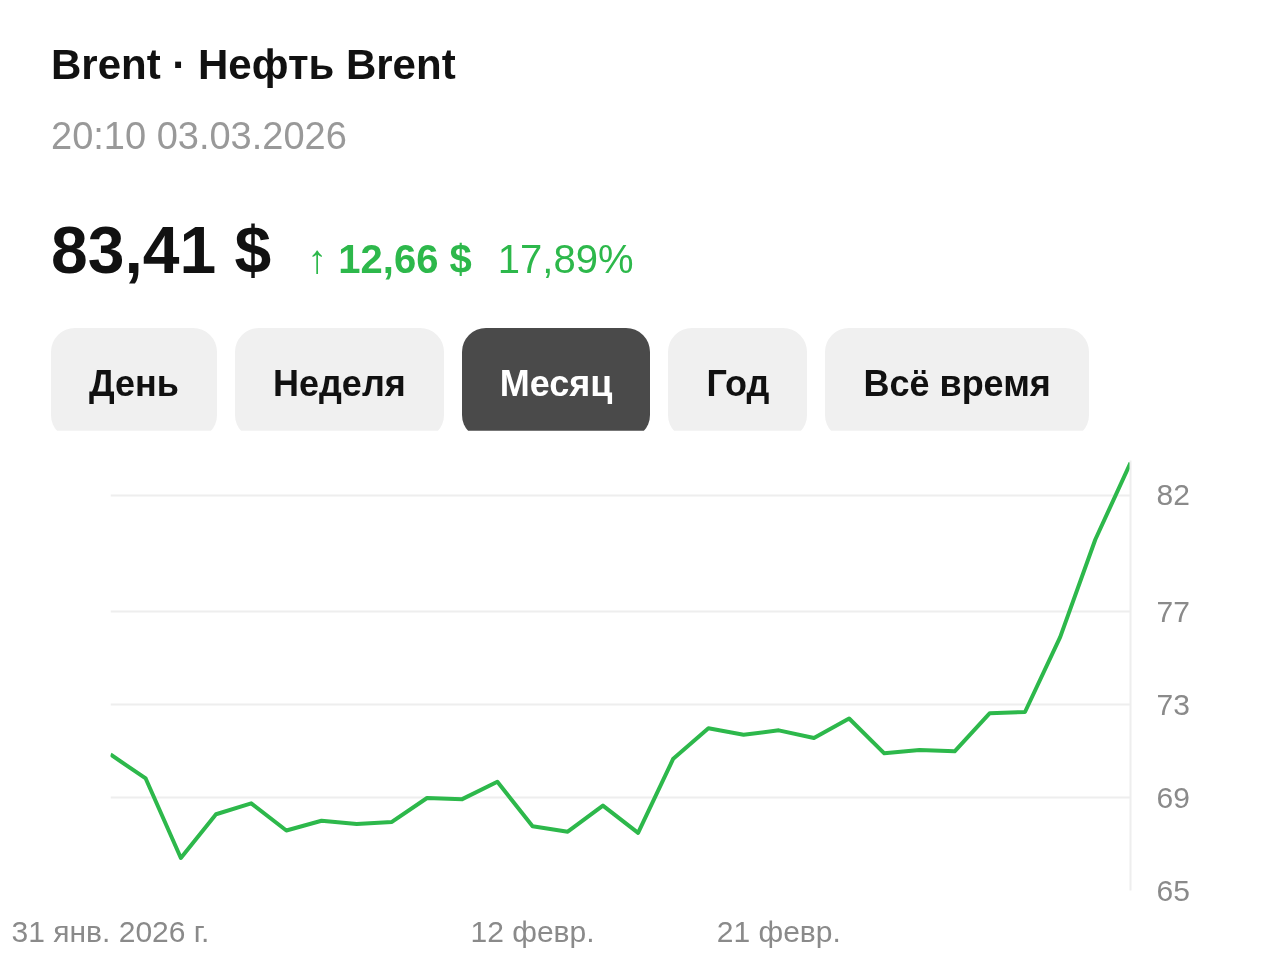 This screenshot has height=976, width=1280. I want to click on chart-subtitle: 20:10 03.03.2026, so click(199, 136).